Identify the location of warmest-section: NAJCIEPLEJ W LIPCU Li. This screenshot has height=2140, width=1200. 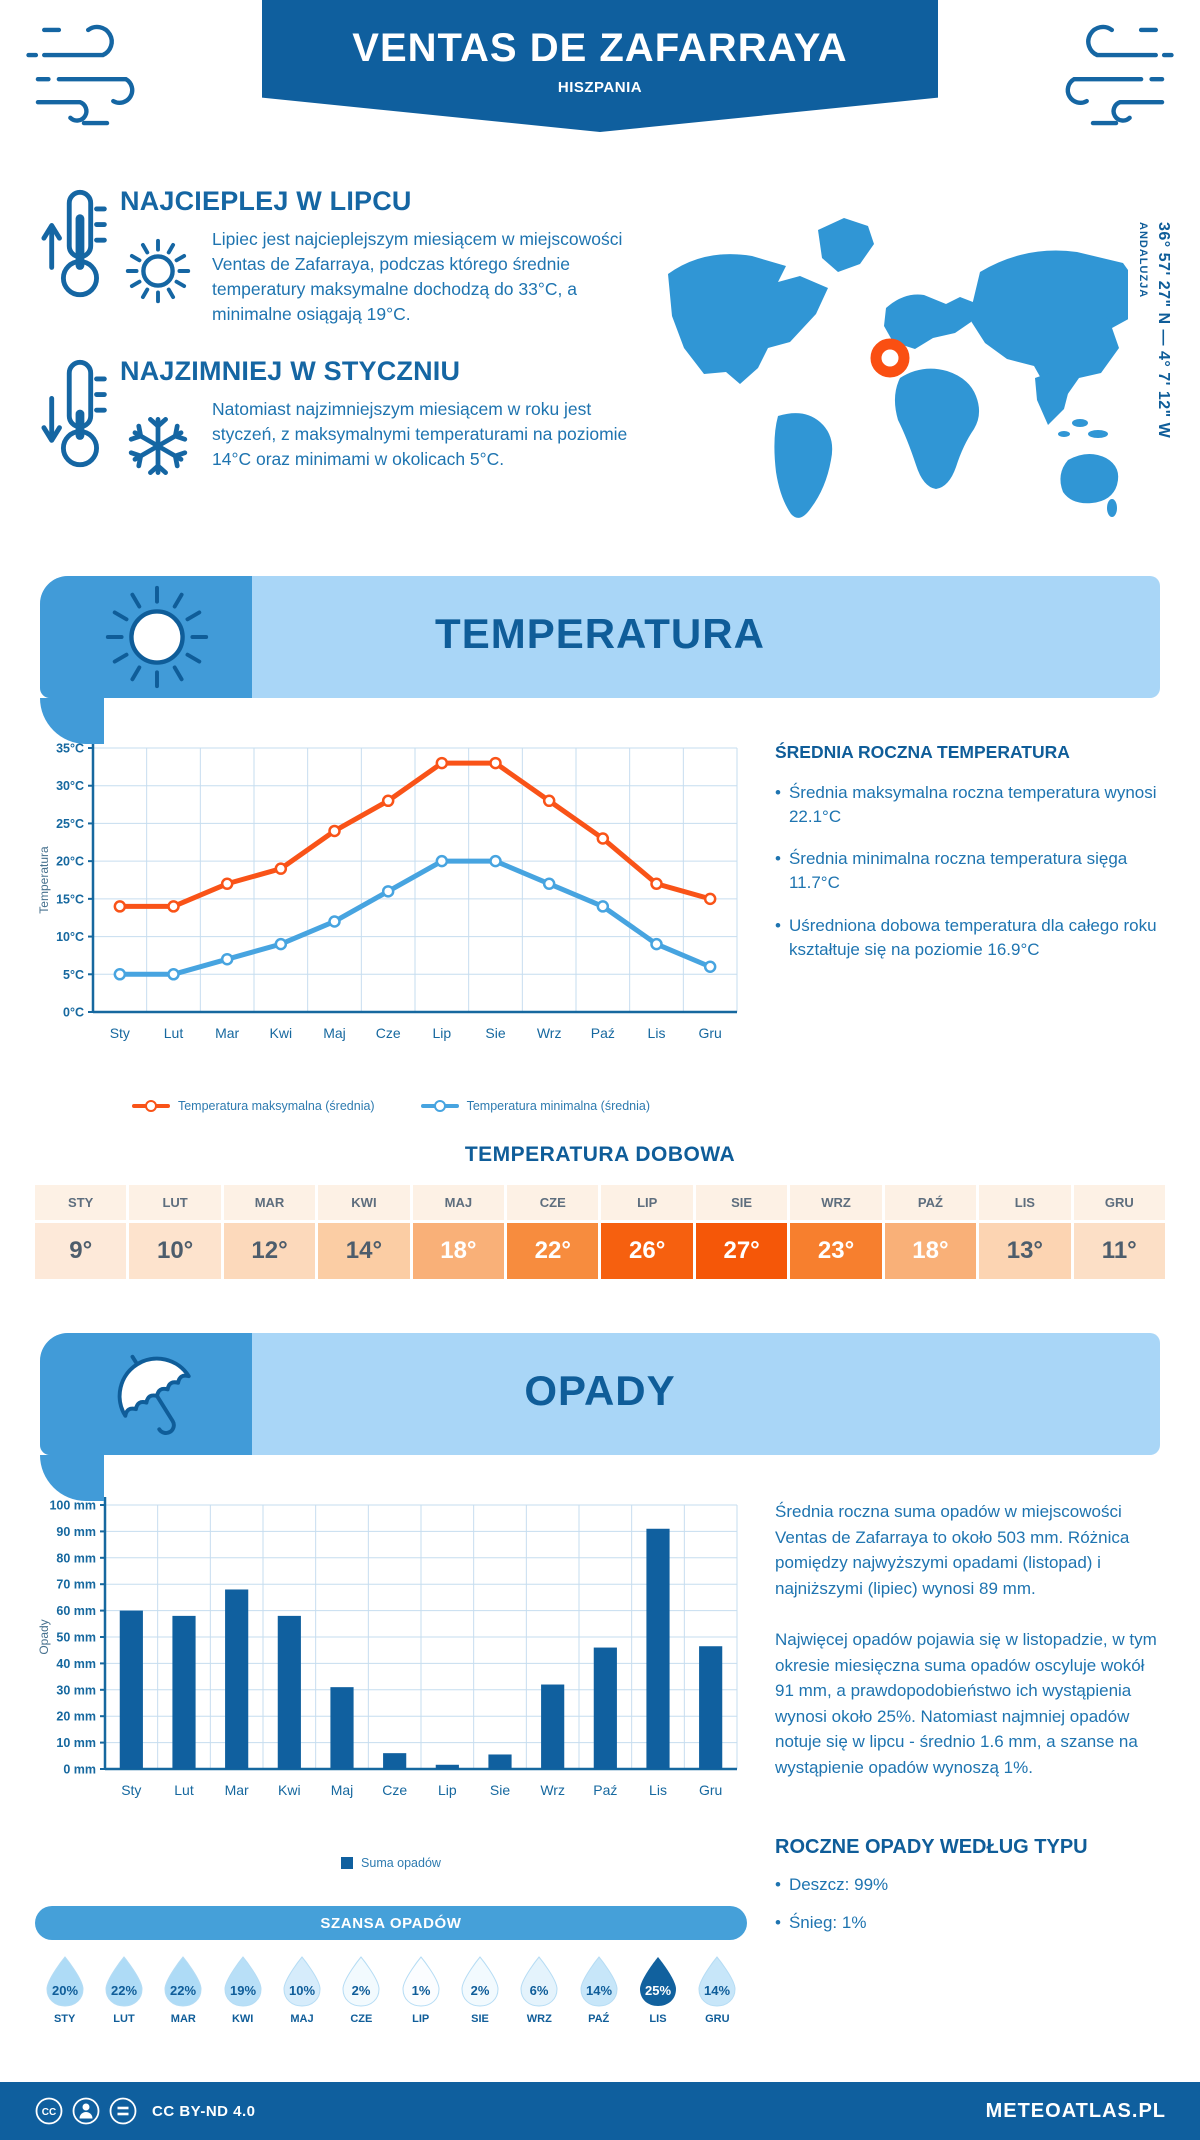
(345, 256).